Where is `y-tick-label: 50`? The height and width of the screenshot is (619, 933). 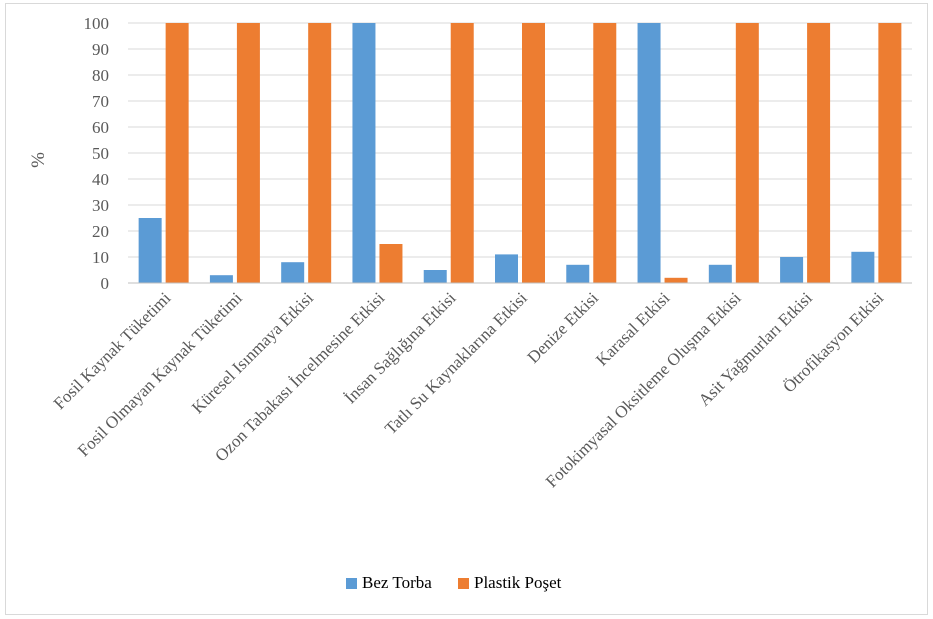 y-tick-label: 50 is located at coordinates (100, 153).